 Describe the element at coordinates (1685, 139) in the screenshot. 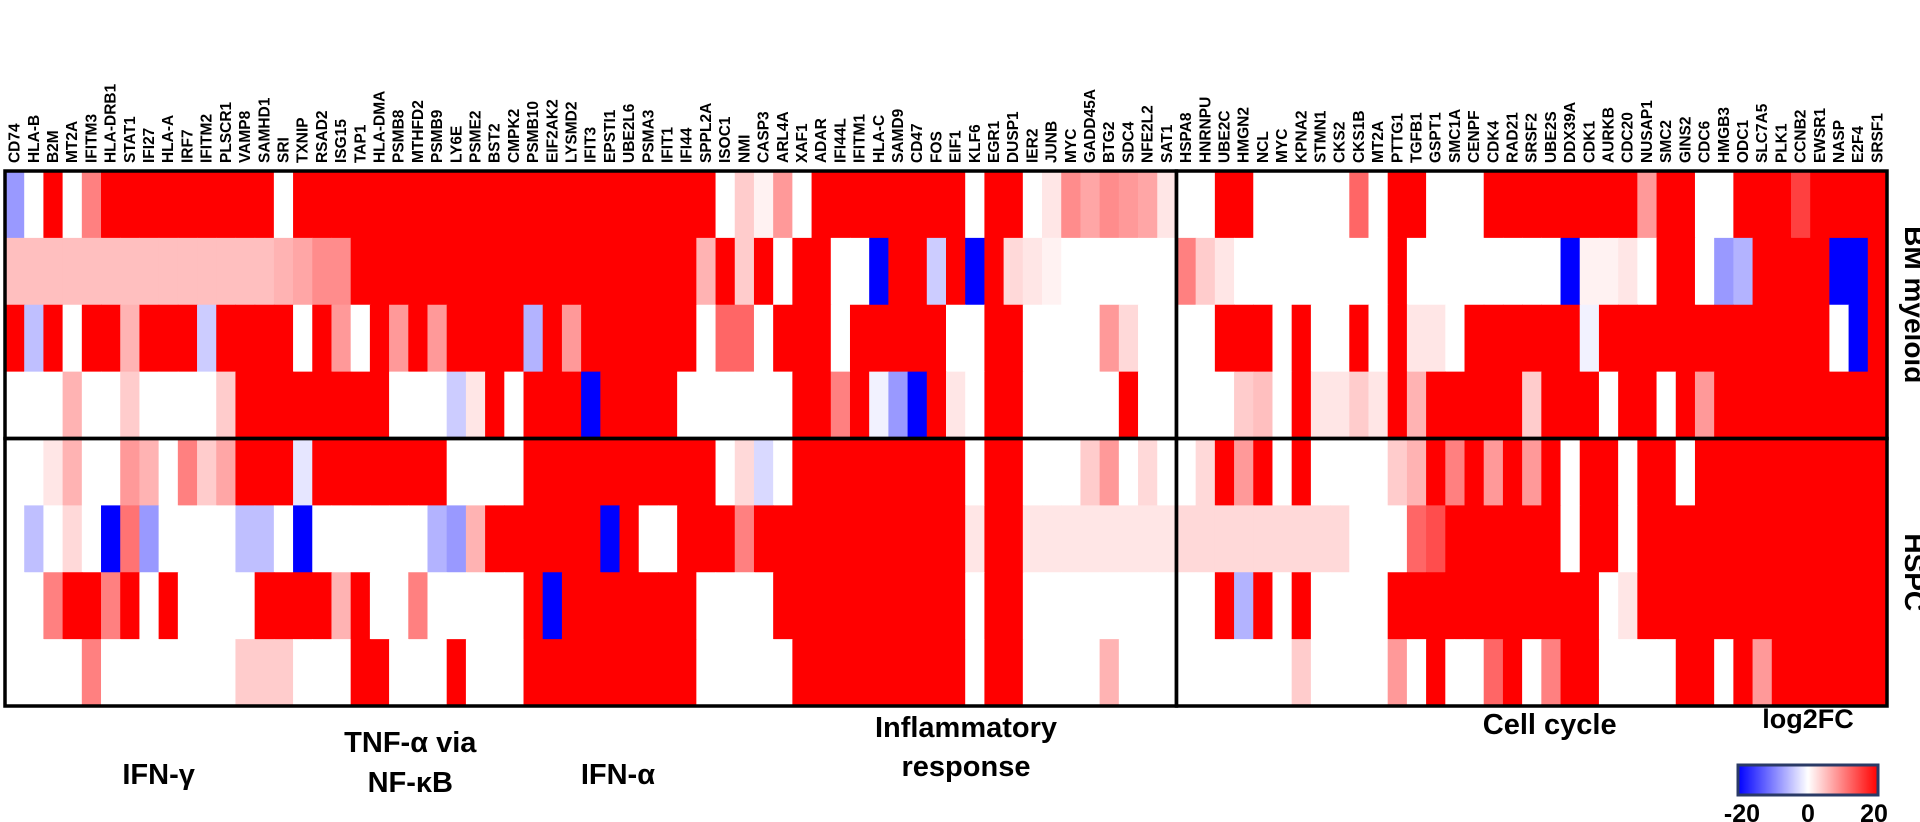

I see `gene-label: GINS2` at that location.